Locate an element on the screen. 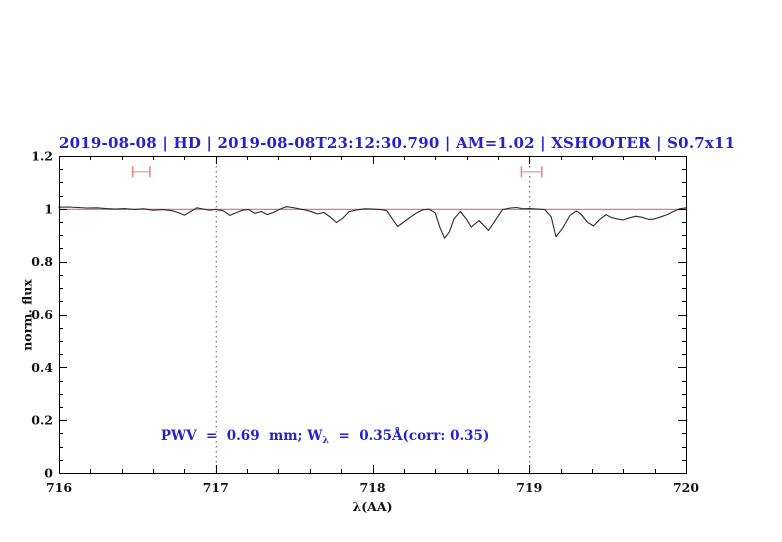 The height and width of the screenshot is (542, 782). x-tick-label: 720 is located at coordinates (686, 487).